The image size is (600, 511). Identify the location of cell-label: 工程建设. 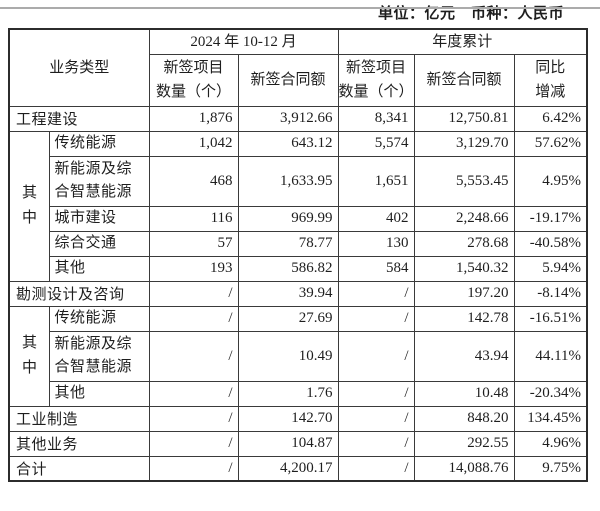
(79, 118).